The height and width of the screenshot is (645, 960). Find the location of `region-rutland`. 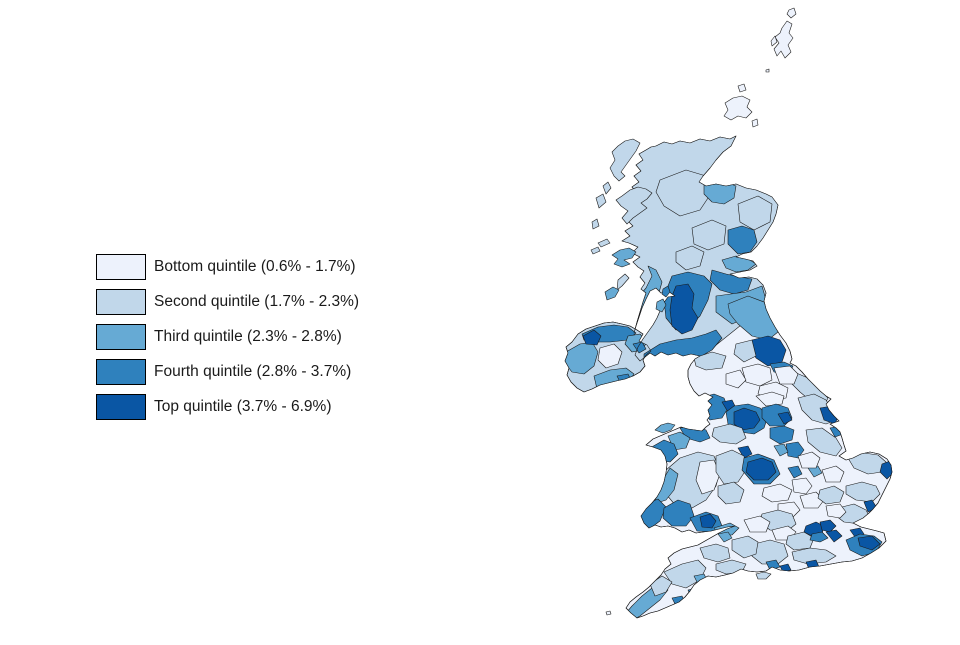

region-rutland is located at coordinates (809, 460).